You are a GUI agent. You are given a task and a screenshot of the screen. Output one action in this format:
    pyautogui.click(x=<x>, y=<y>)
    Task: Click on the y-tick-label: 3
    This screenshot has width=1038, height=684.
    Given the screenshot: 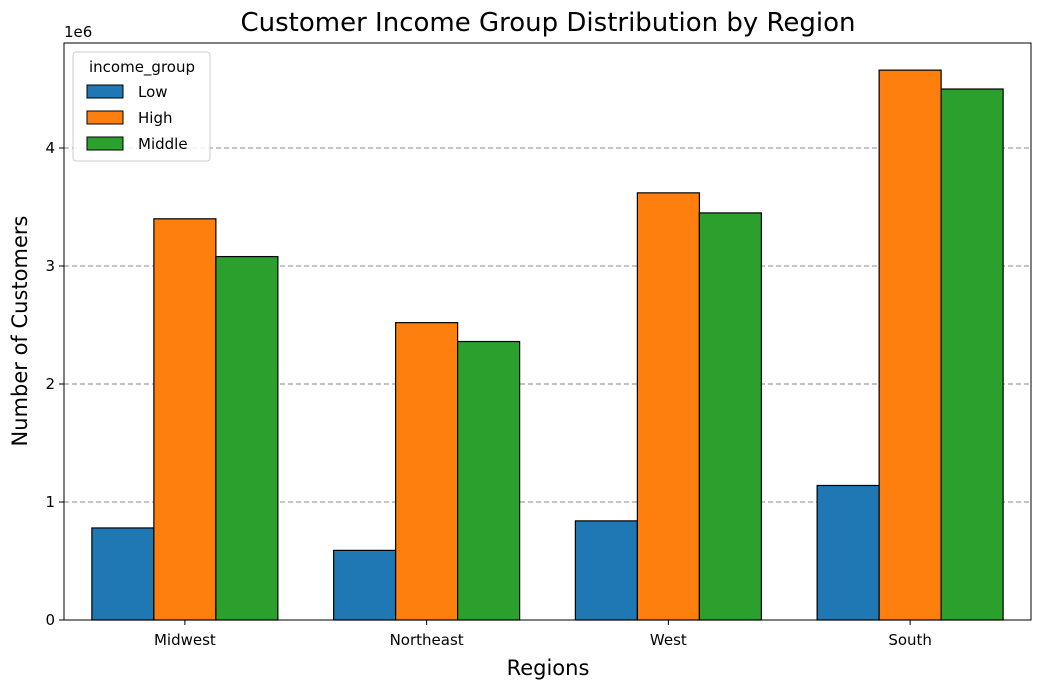 What is the action you would take?
    pyautogui.click(x=50, y=266)
    